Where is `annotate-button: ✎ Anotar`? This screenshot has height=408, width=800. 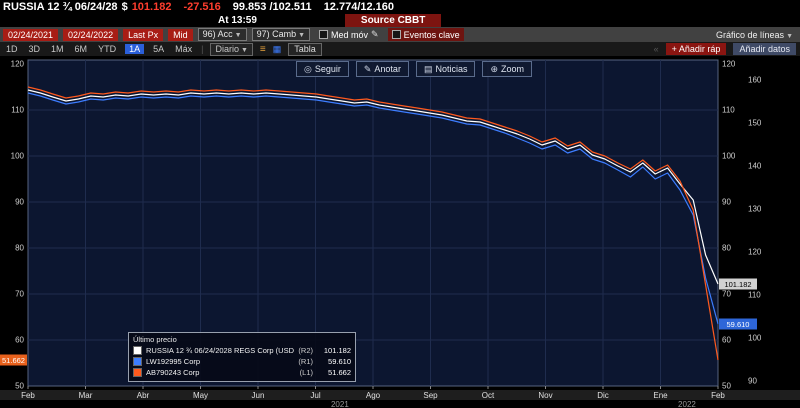
annotate-button: ✎ Anotar is located at coordinates (382, 69).